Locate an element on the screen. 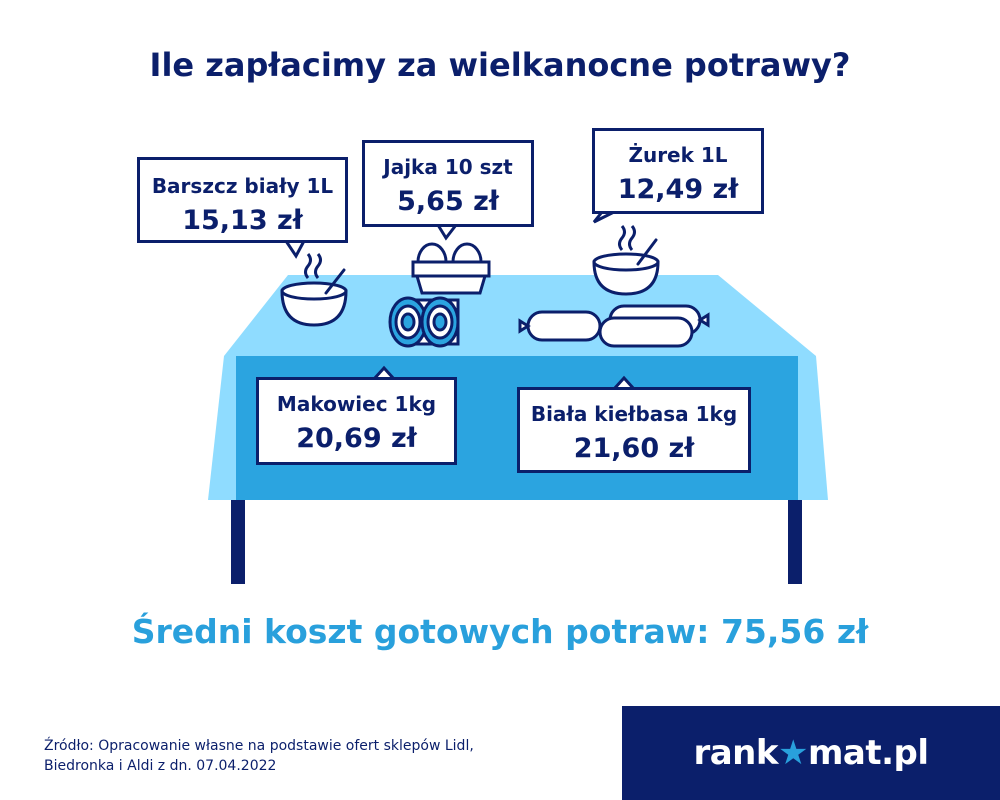 This screenshot has height=800, width=1000. price-bubble-jajka: Jajka 10 szt 5,65 zł is located at coordinates (448, 183).